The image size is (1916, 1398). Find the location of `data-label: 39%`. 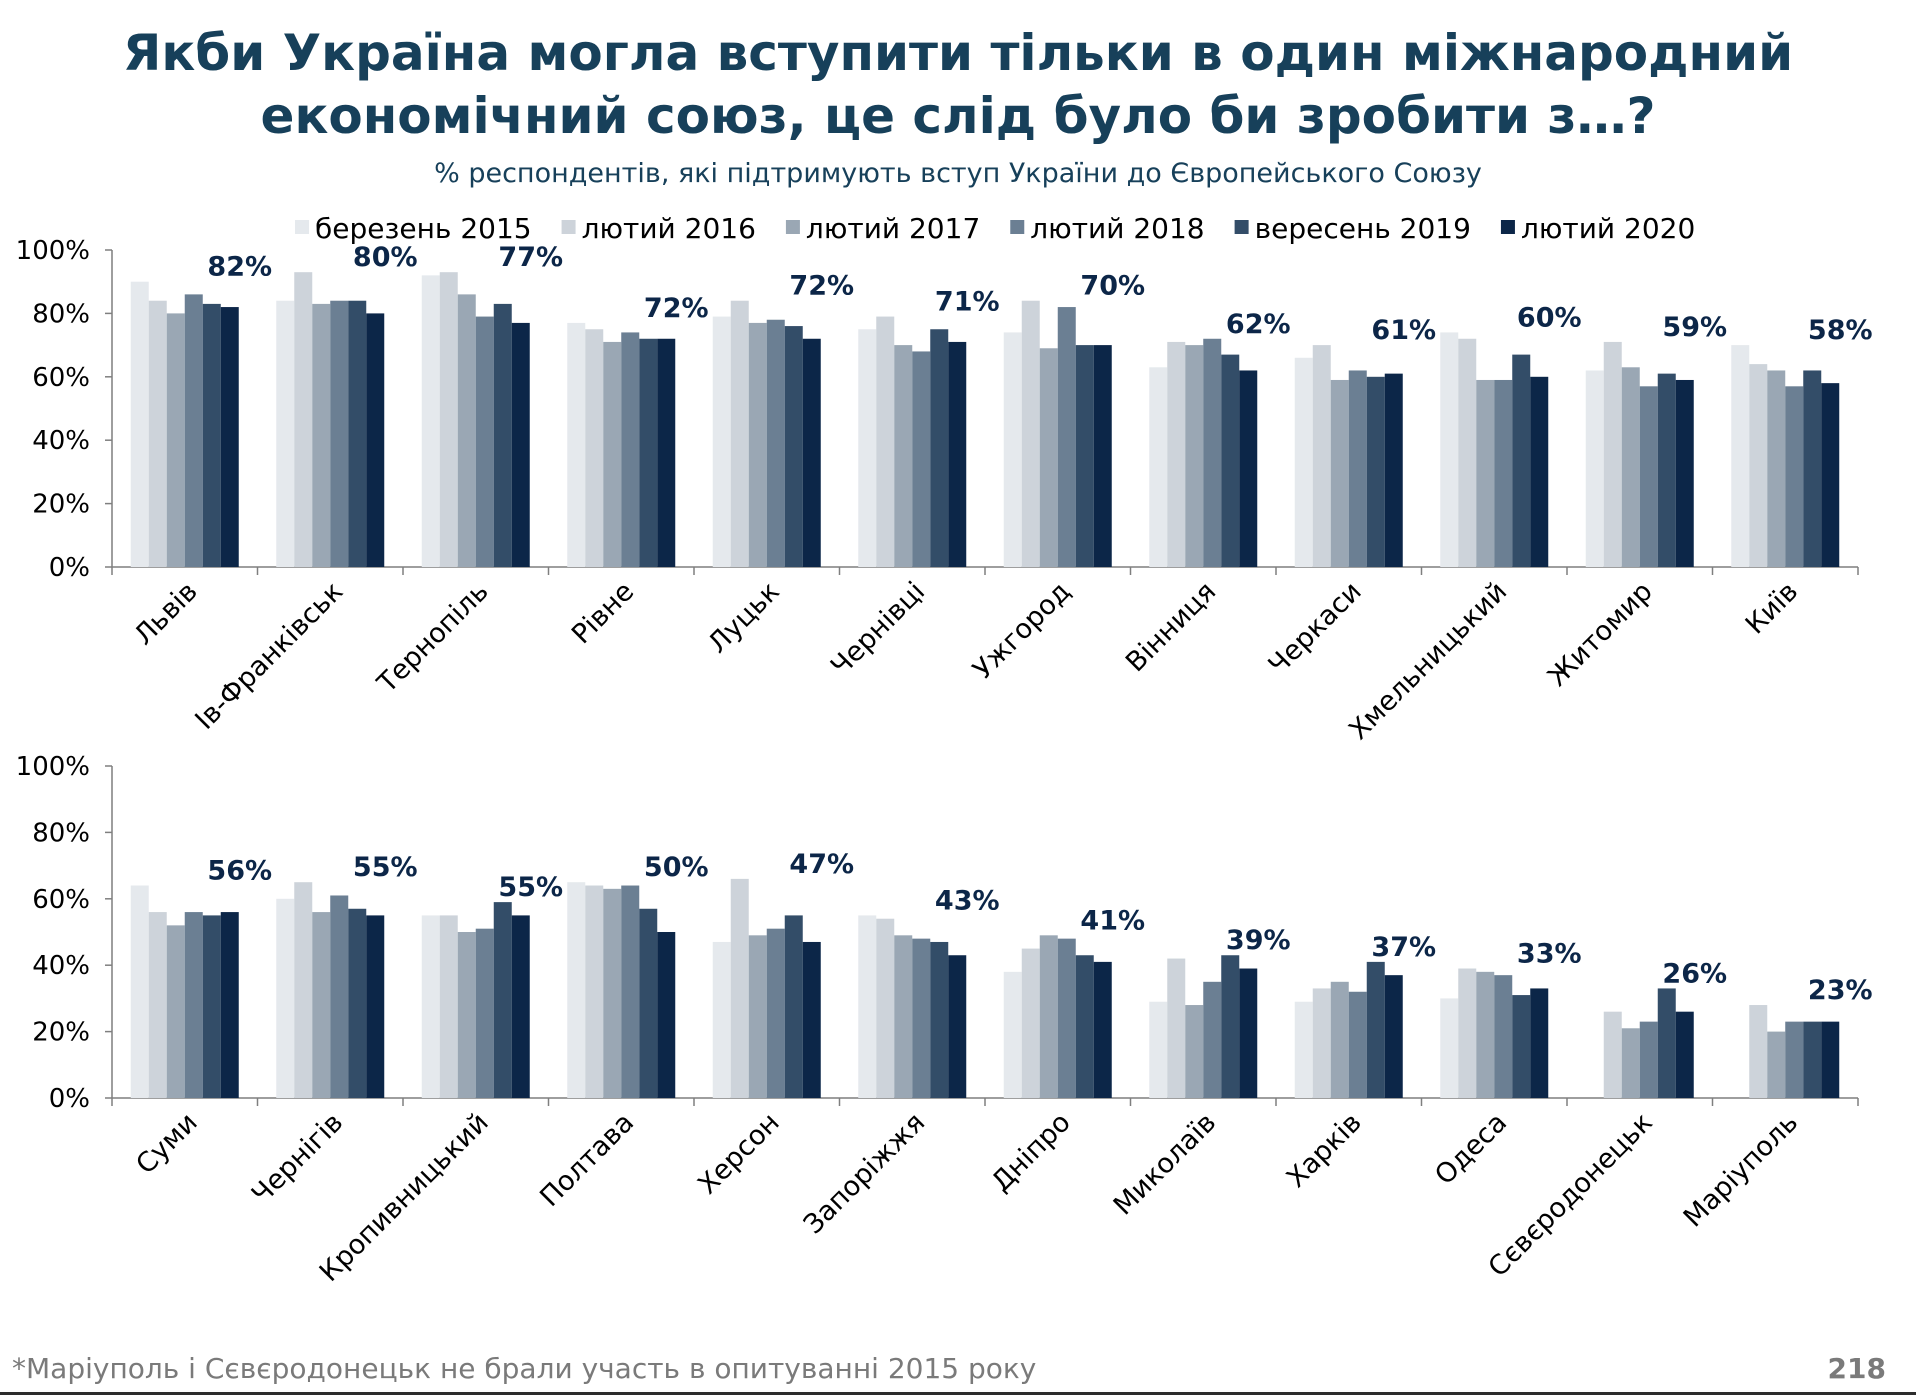

data-label: 39% is located at coordinates (1258, 940).